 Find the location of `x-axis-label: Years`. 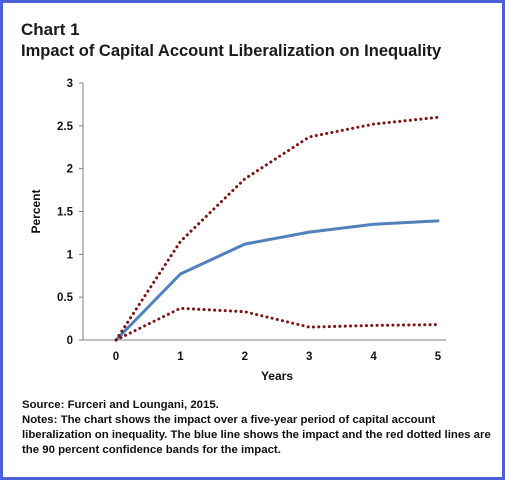

x-axis-label: Years is located at coordinates (277, 376).